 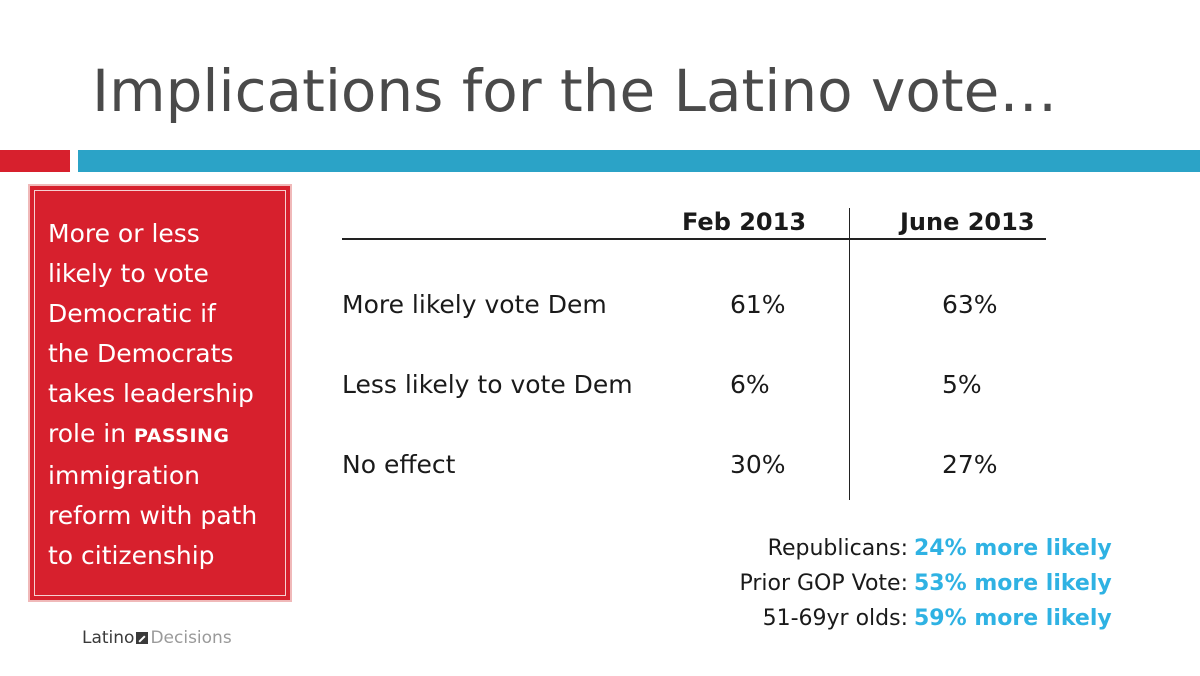 I want to click on question-line: More or less, so click(x=124, y=233).